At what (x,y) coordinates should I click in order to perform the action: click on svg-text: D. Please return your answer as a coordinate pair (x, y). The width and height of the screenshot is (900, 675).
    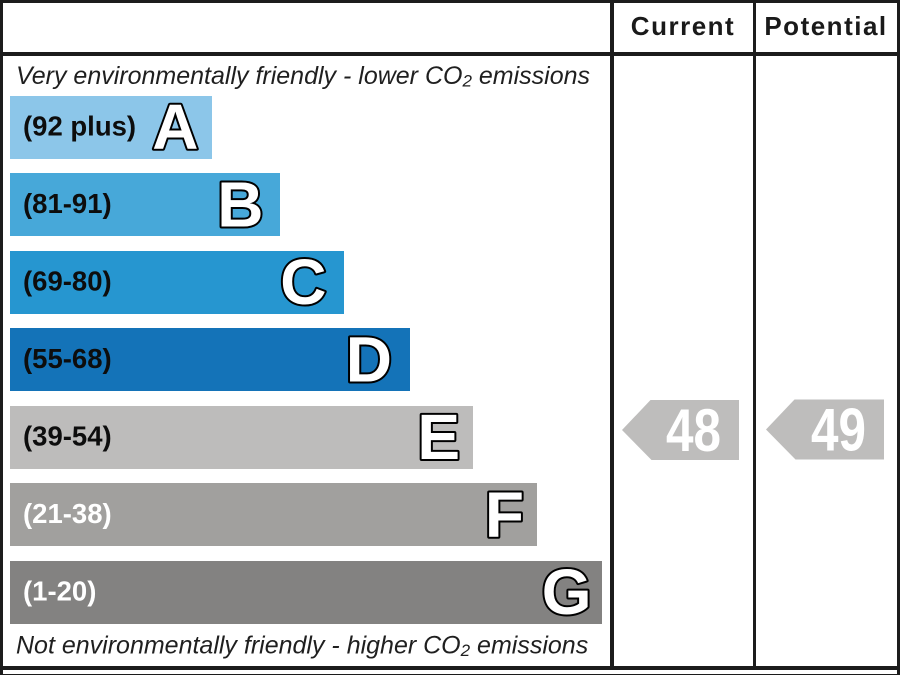
    Looking at the image, I should click on (369, 360).